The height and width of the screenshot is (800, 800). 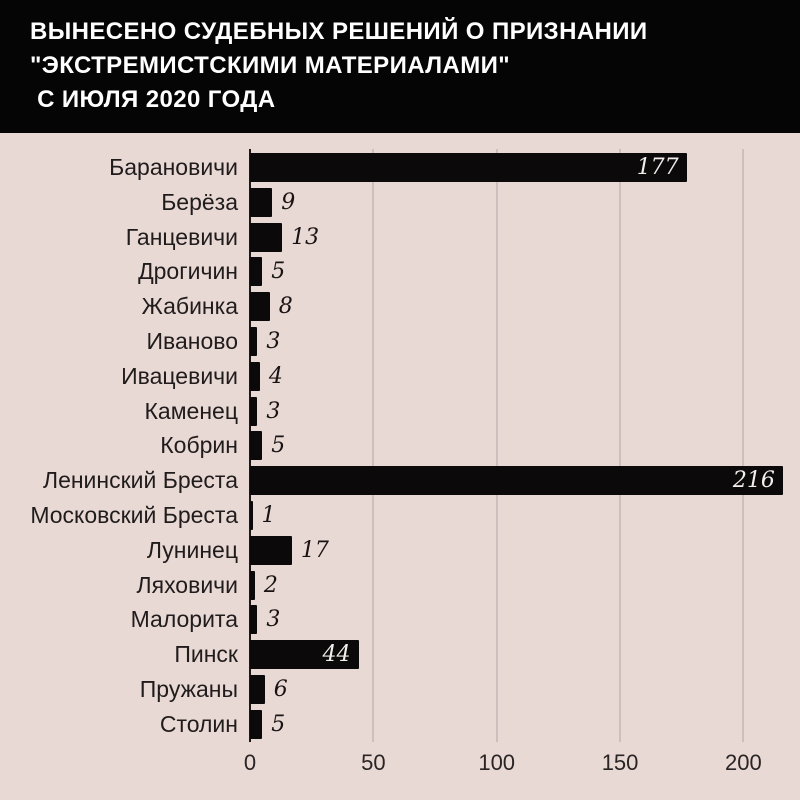 What do you see at coordinates (184, 619) in the screenshot?
I see `category-label: Малорита` at bounding box center [184, 619].